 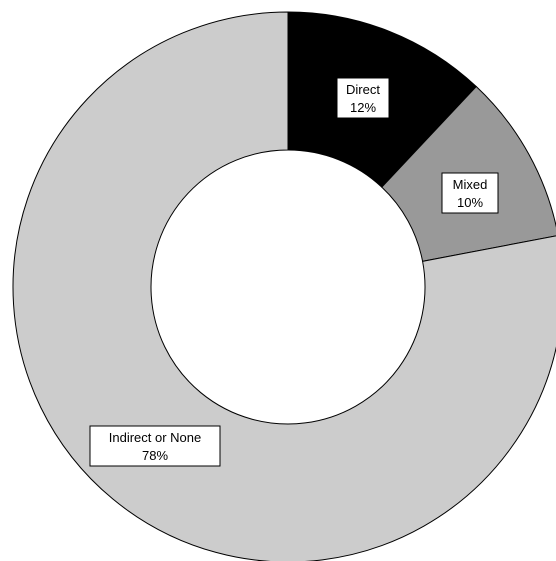 I want to click on data-label-category: Direct, so click(x=363, y=89).